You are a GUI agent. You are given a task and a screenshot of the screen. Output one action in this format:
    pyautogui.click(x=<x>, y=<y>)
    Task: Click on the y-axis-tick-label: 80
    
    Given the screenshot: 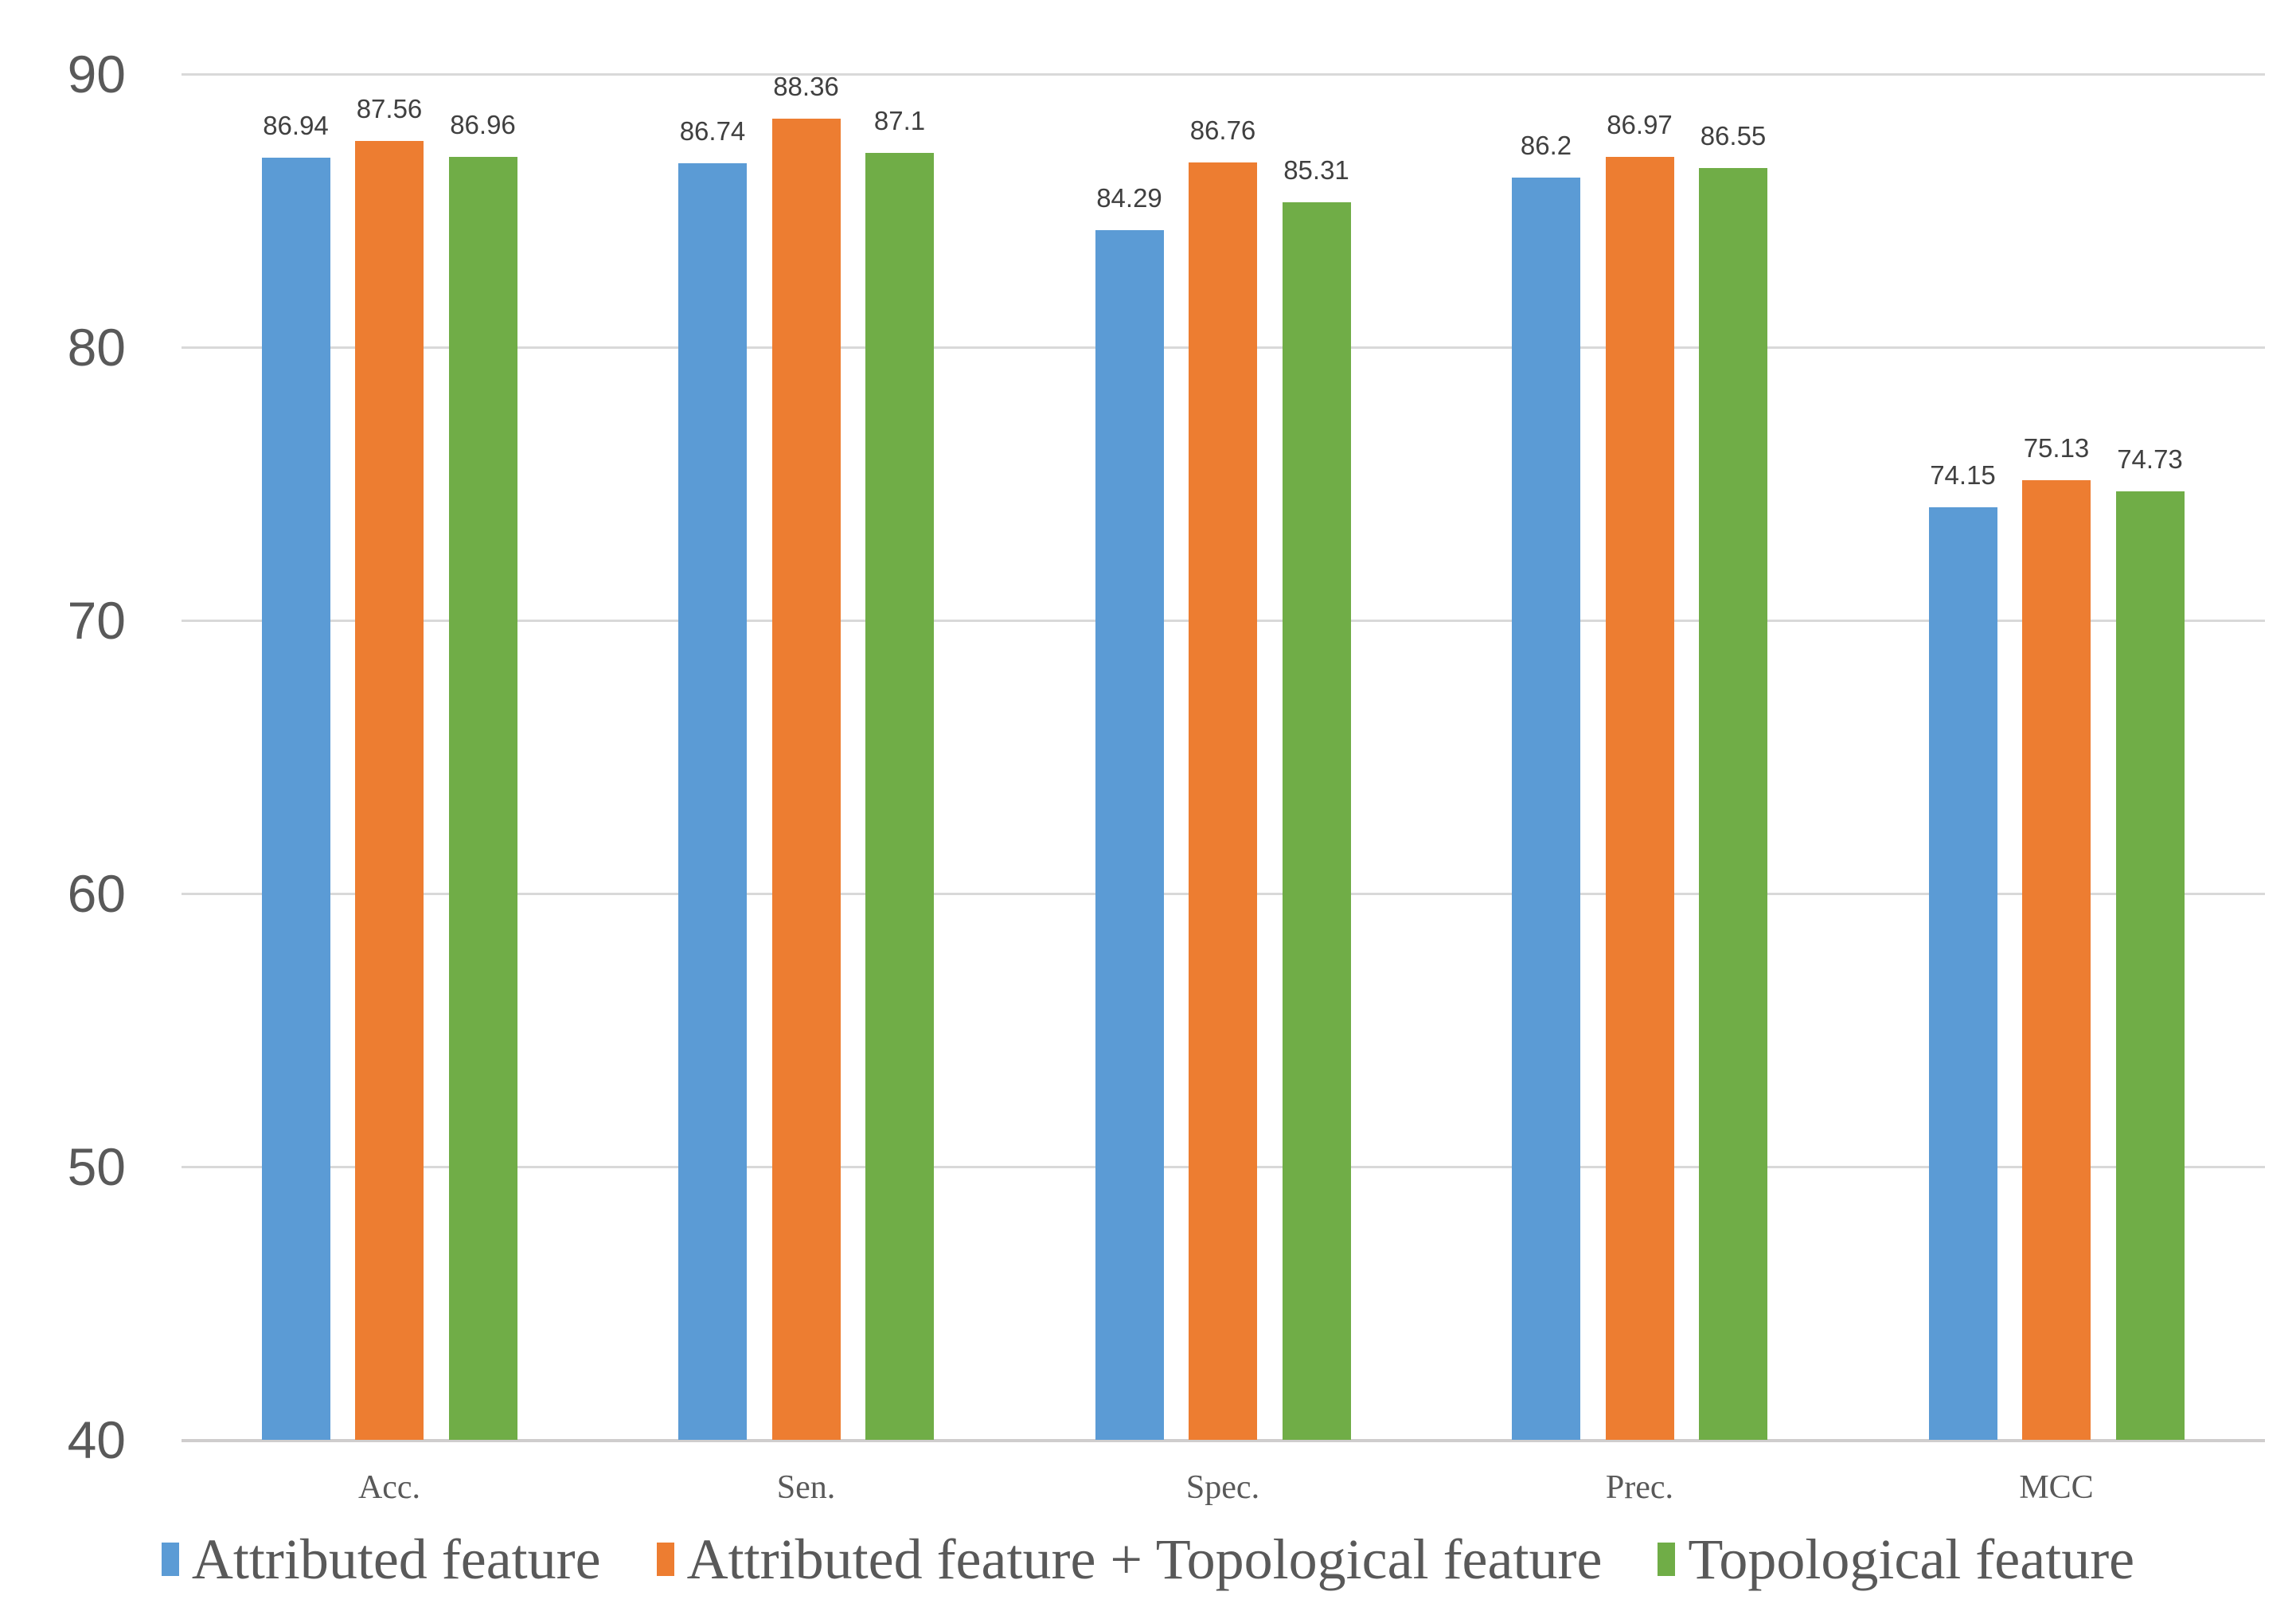 What is the action you would take?
    pyautogui.click(x=96, y=347)
    